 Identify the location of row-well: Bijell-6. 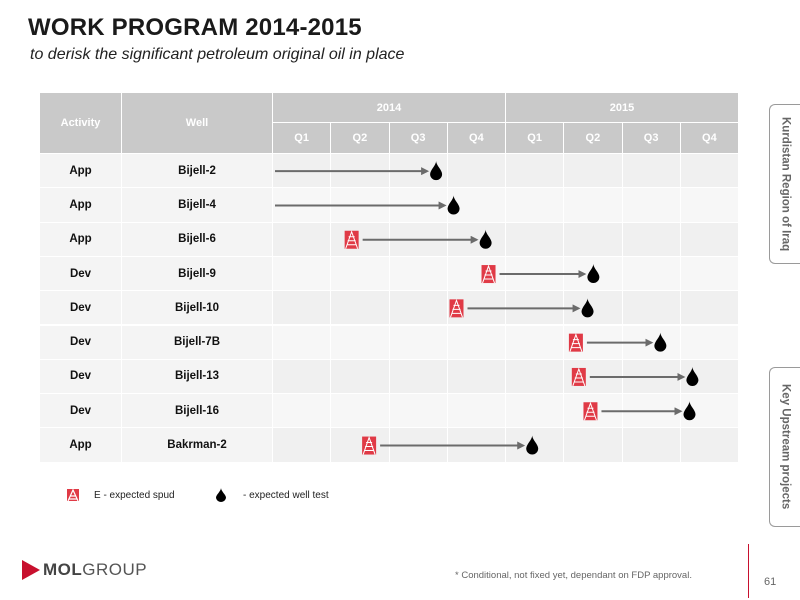
(197, 239).